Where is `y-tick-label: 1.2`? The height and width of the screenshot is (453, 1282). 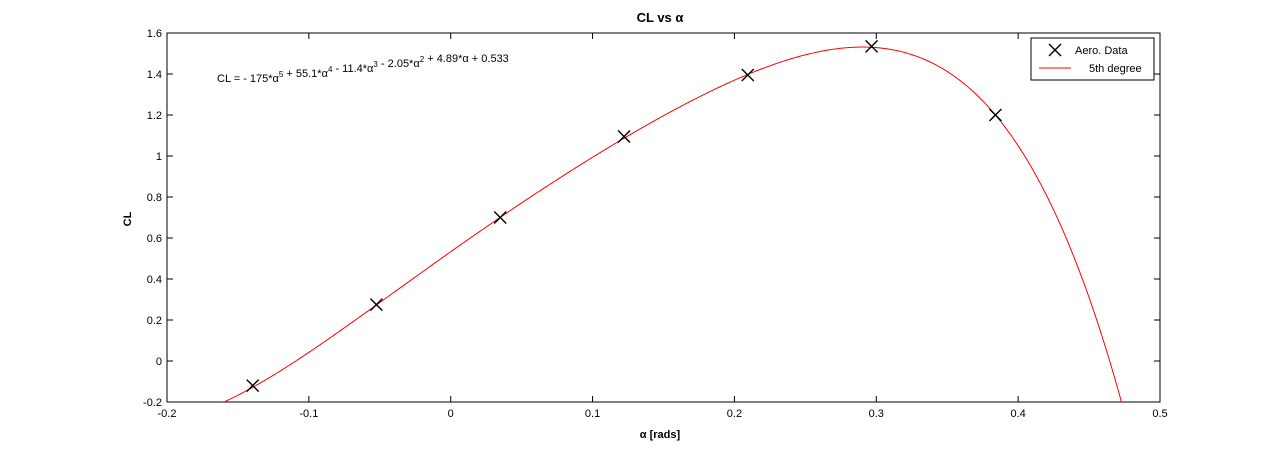
y-tick-label: 1.2 is located at coordinates (154, 116).